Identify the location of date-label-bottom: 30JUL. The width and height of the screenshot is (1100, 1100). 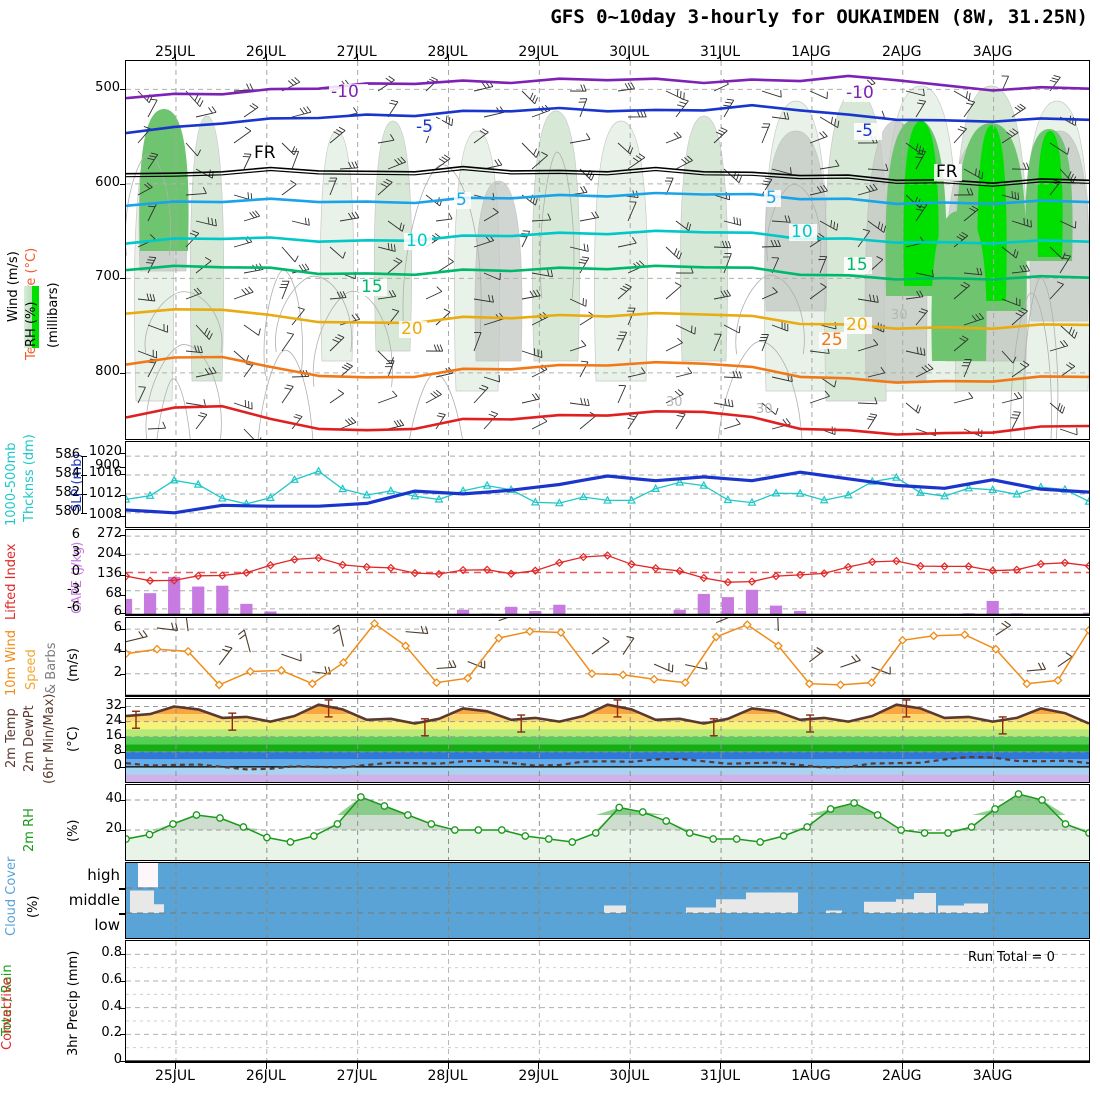
(629, 1076).